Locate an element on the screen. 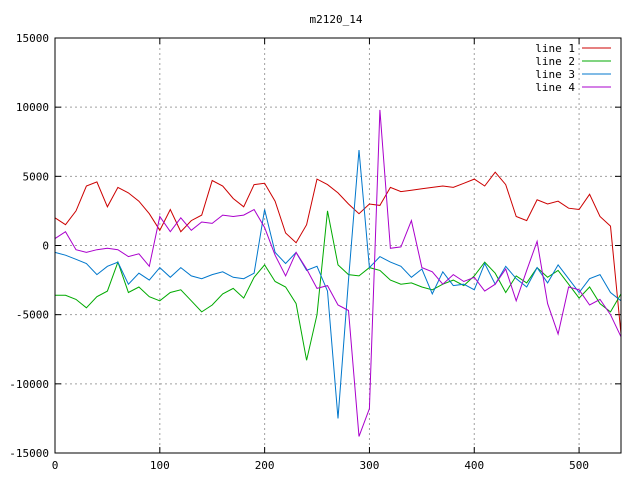  y-tick-label: -5000 is located at coordinates (32, 315).